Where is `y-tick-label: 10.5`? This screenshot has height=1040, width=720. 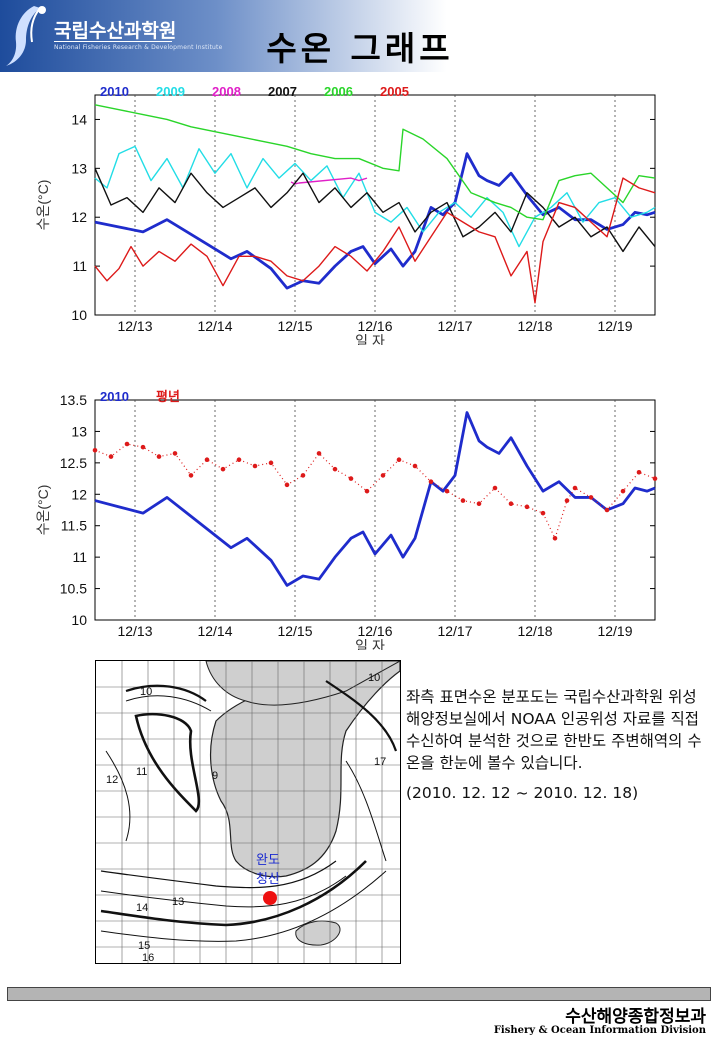
y-tick-label: 10.5 is located at coordinates (73, 589).